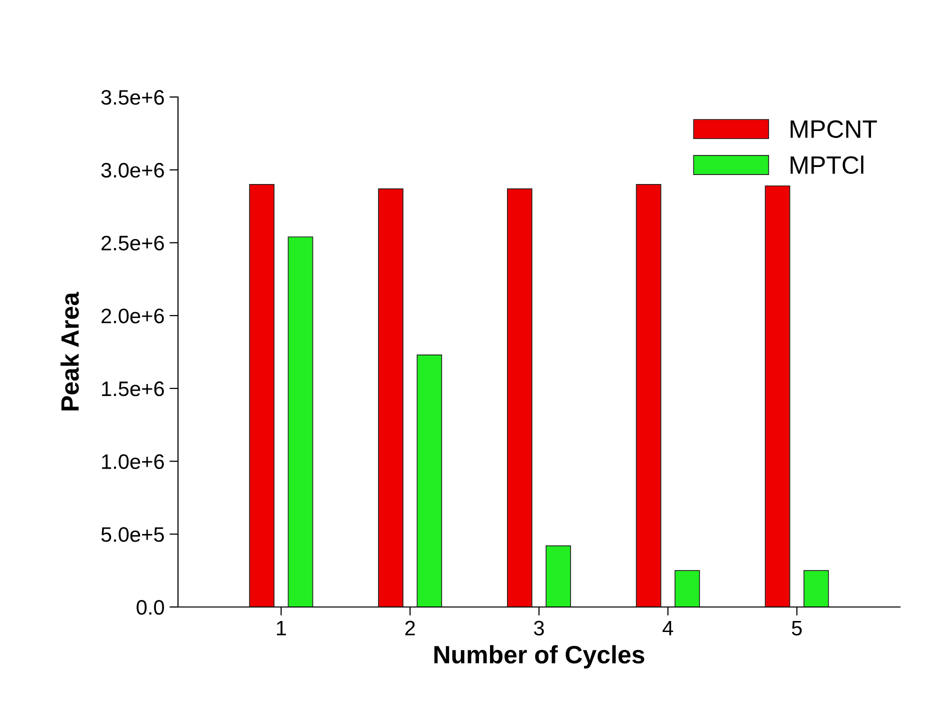  What do you see at coordinates (539, 628) in the screenshot?
I see `x-tick-label: 3` at bounding box center [539, 628].